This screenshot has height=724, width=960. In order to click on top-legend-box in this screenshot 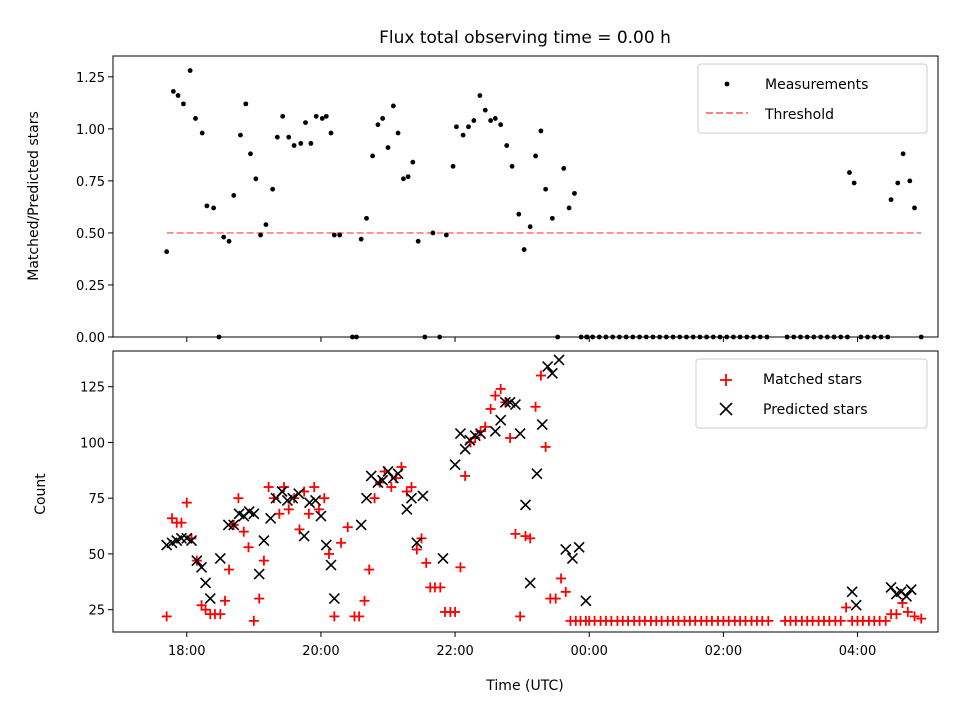, I will do `click(812, 98)`.